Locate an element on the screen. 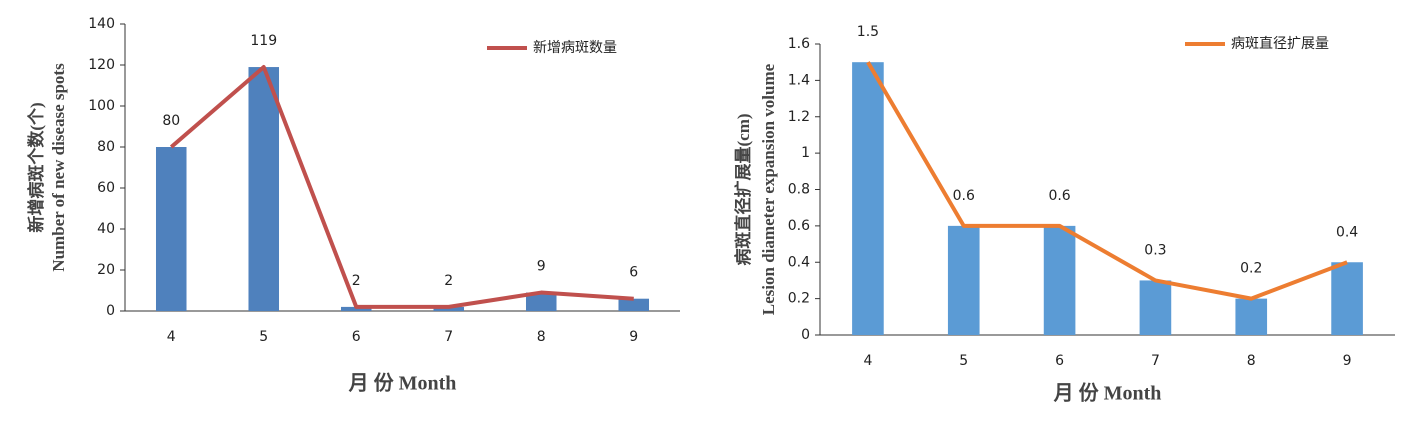 This screenshot has height=426, width=1417. data-label: 9 is located at coordinates (541, 267).